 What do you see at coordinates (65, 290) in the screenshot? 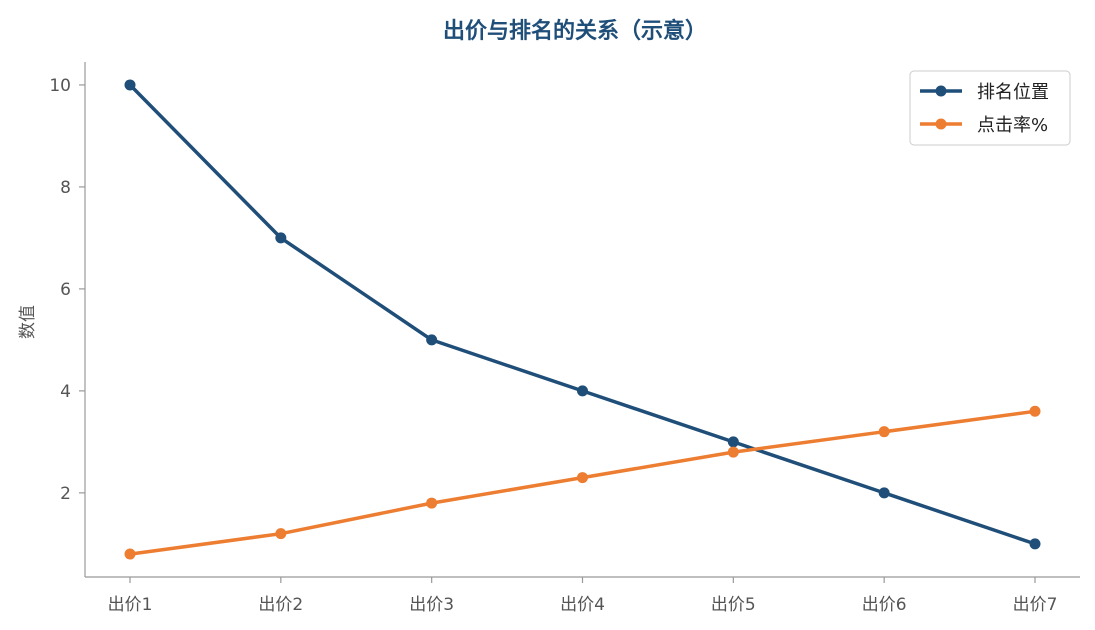
I see `y-tick-label: 6` at bounding box center [65, 290].